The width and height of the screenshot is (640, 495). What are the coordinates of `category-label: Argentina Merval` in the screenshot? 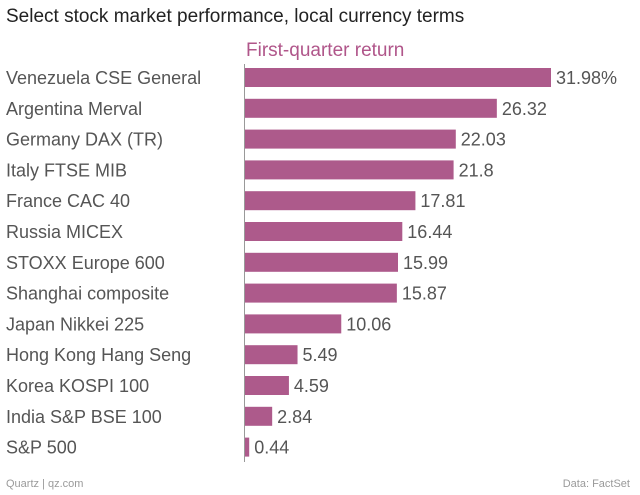 It's located at (74, 109).